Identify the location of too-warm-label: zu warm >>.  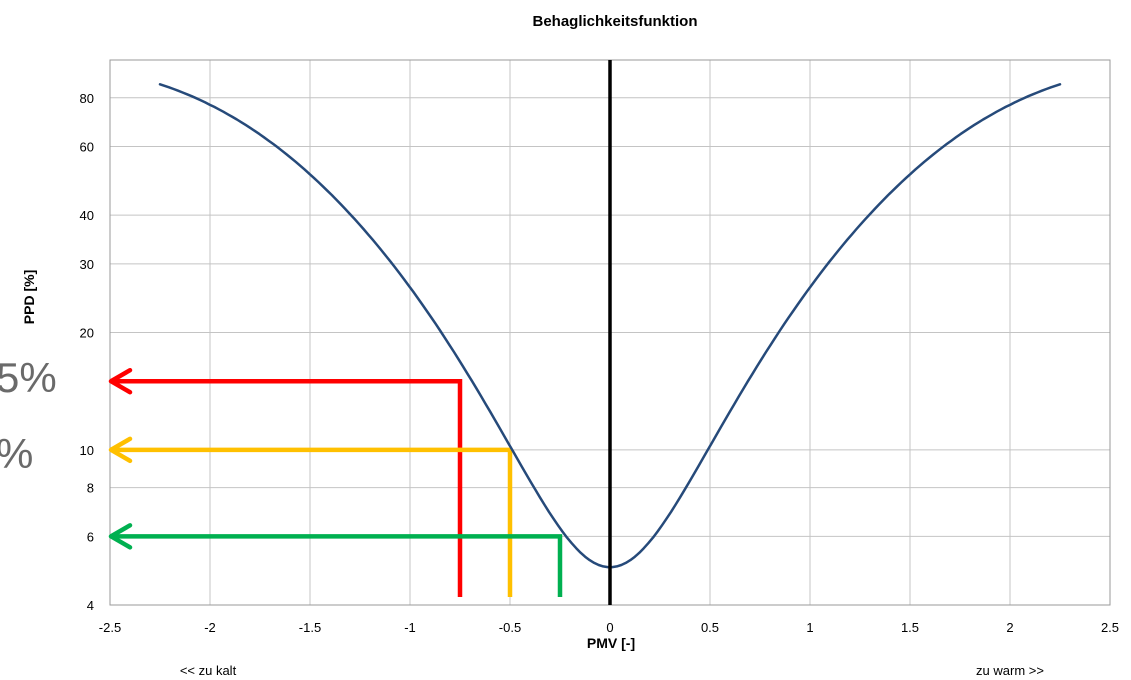
(1010, 670).